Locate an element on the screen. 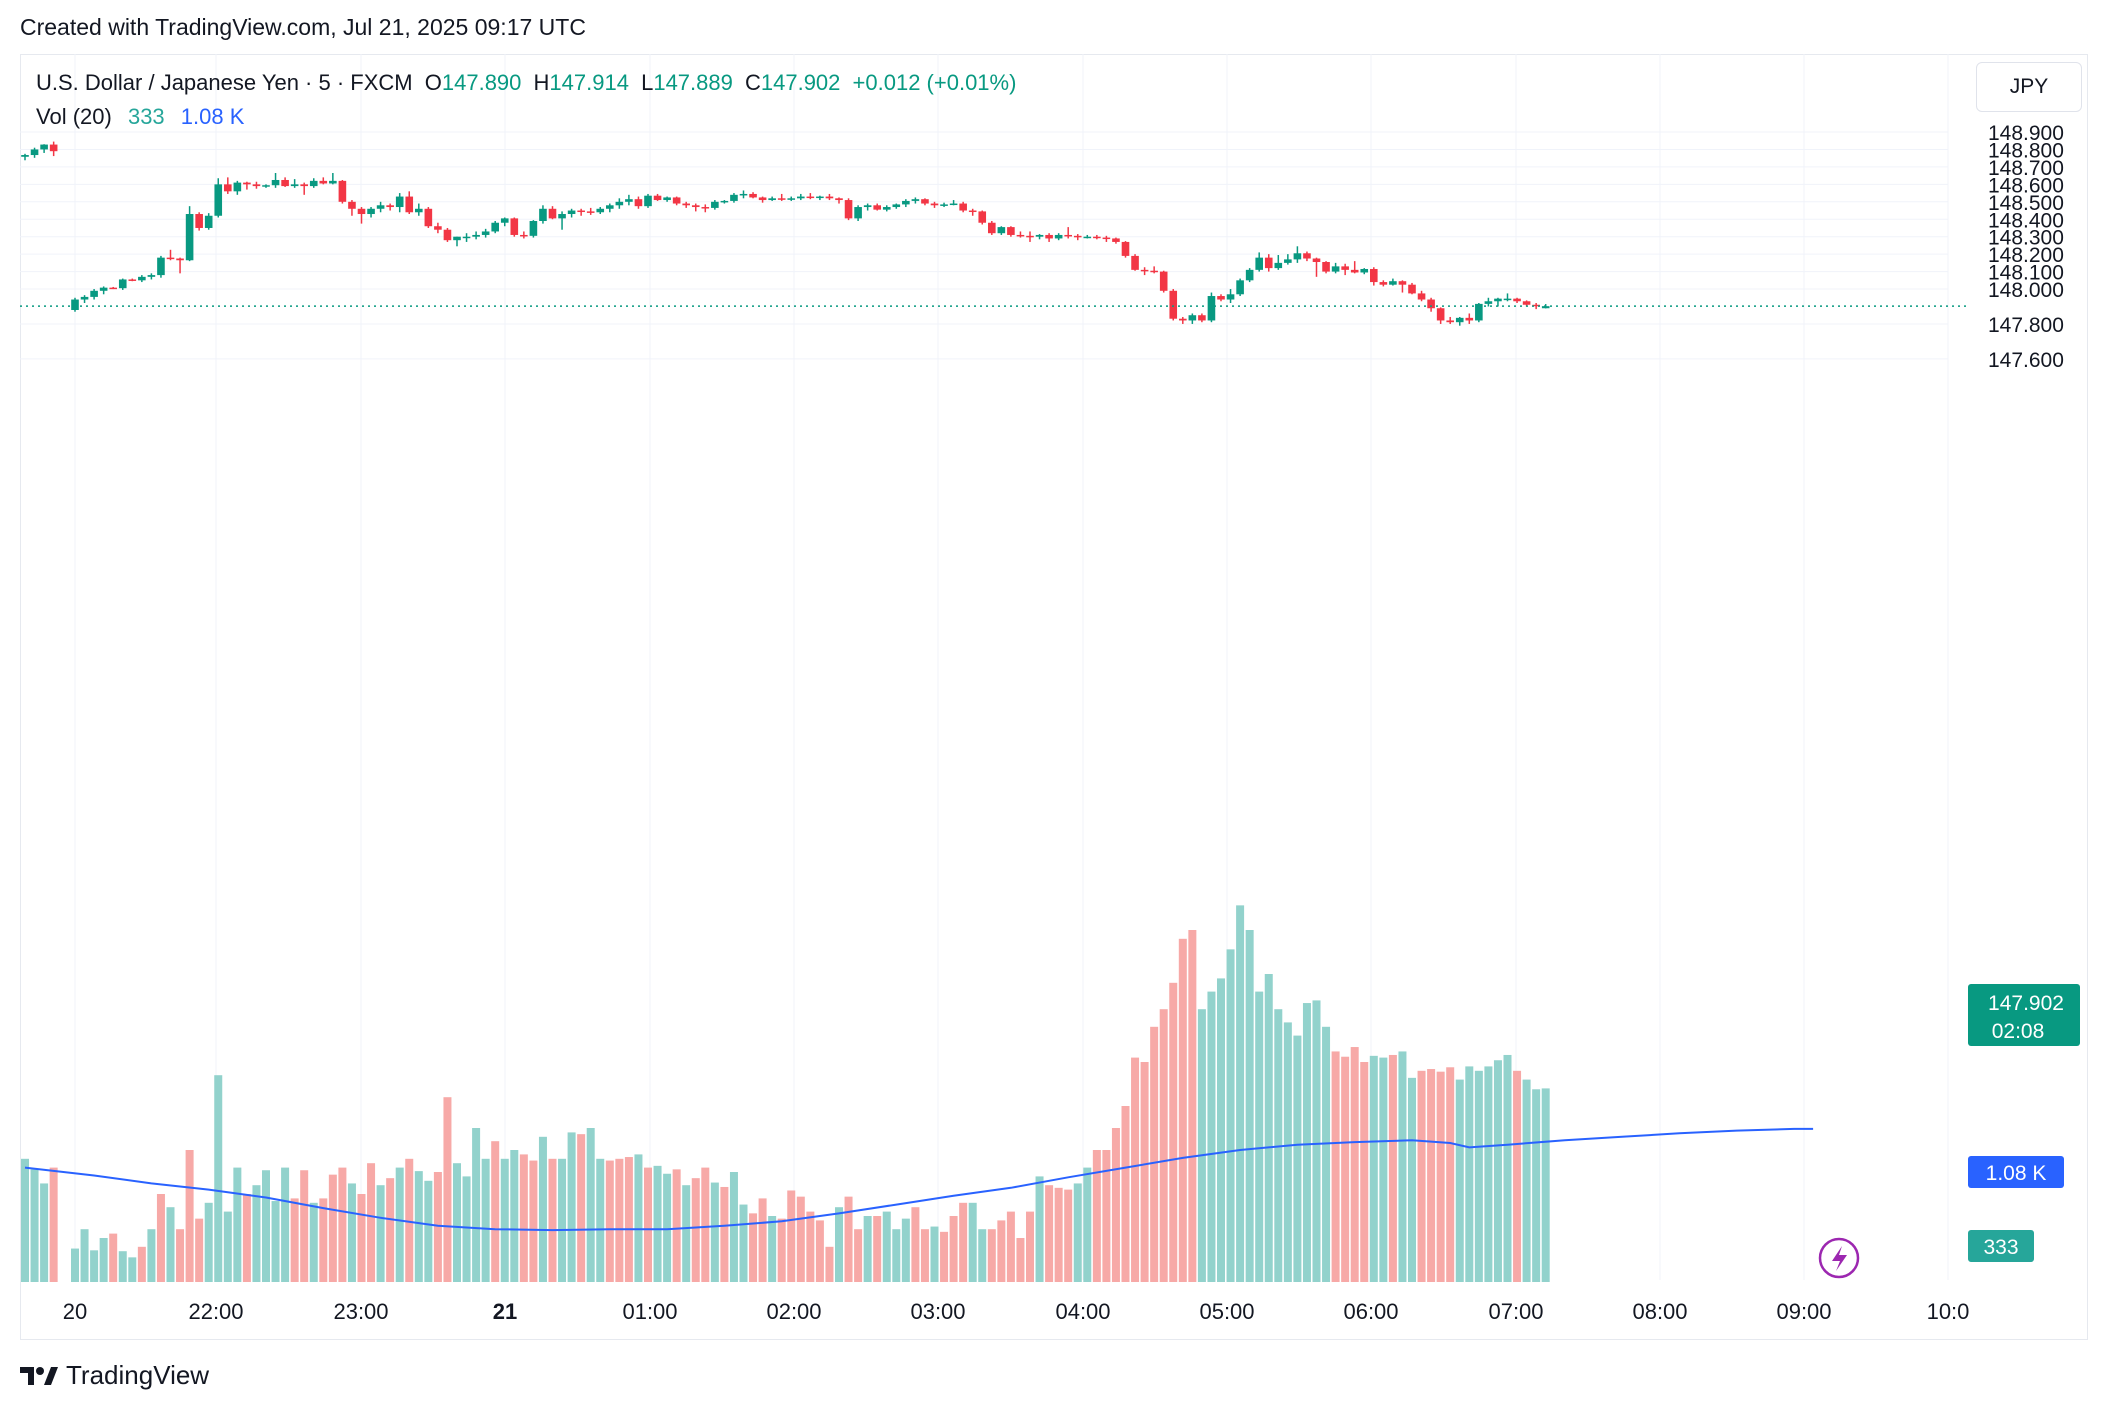 Image resolution: width=2108 pixels, height=1408 pixels. symbol-title: U.S. Dollar / Japanese Yen · 5 · FXCM is located at coordinates (224, 82).